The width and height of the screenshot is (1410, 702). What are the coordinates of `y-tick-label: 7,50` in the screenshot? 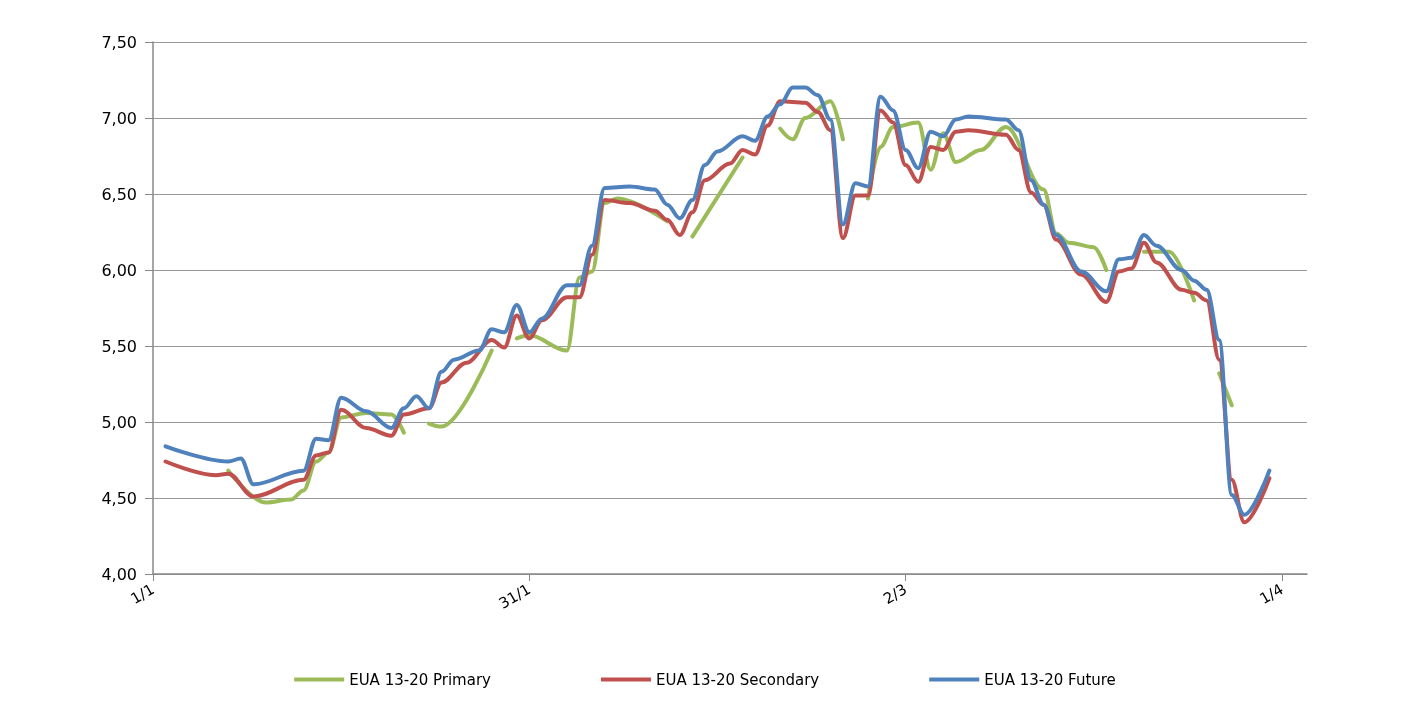 It's located at (119, 42).